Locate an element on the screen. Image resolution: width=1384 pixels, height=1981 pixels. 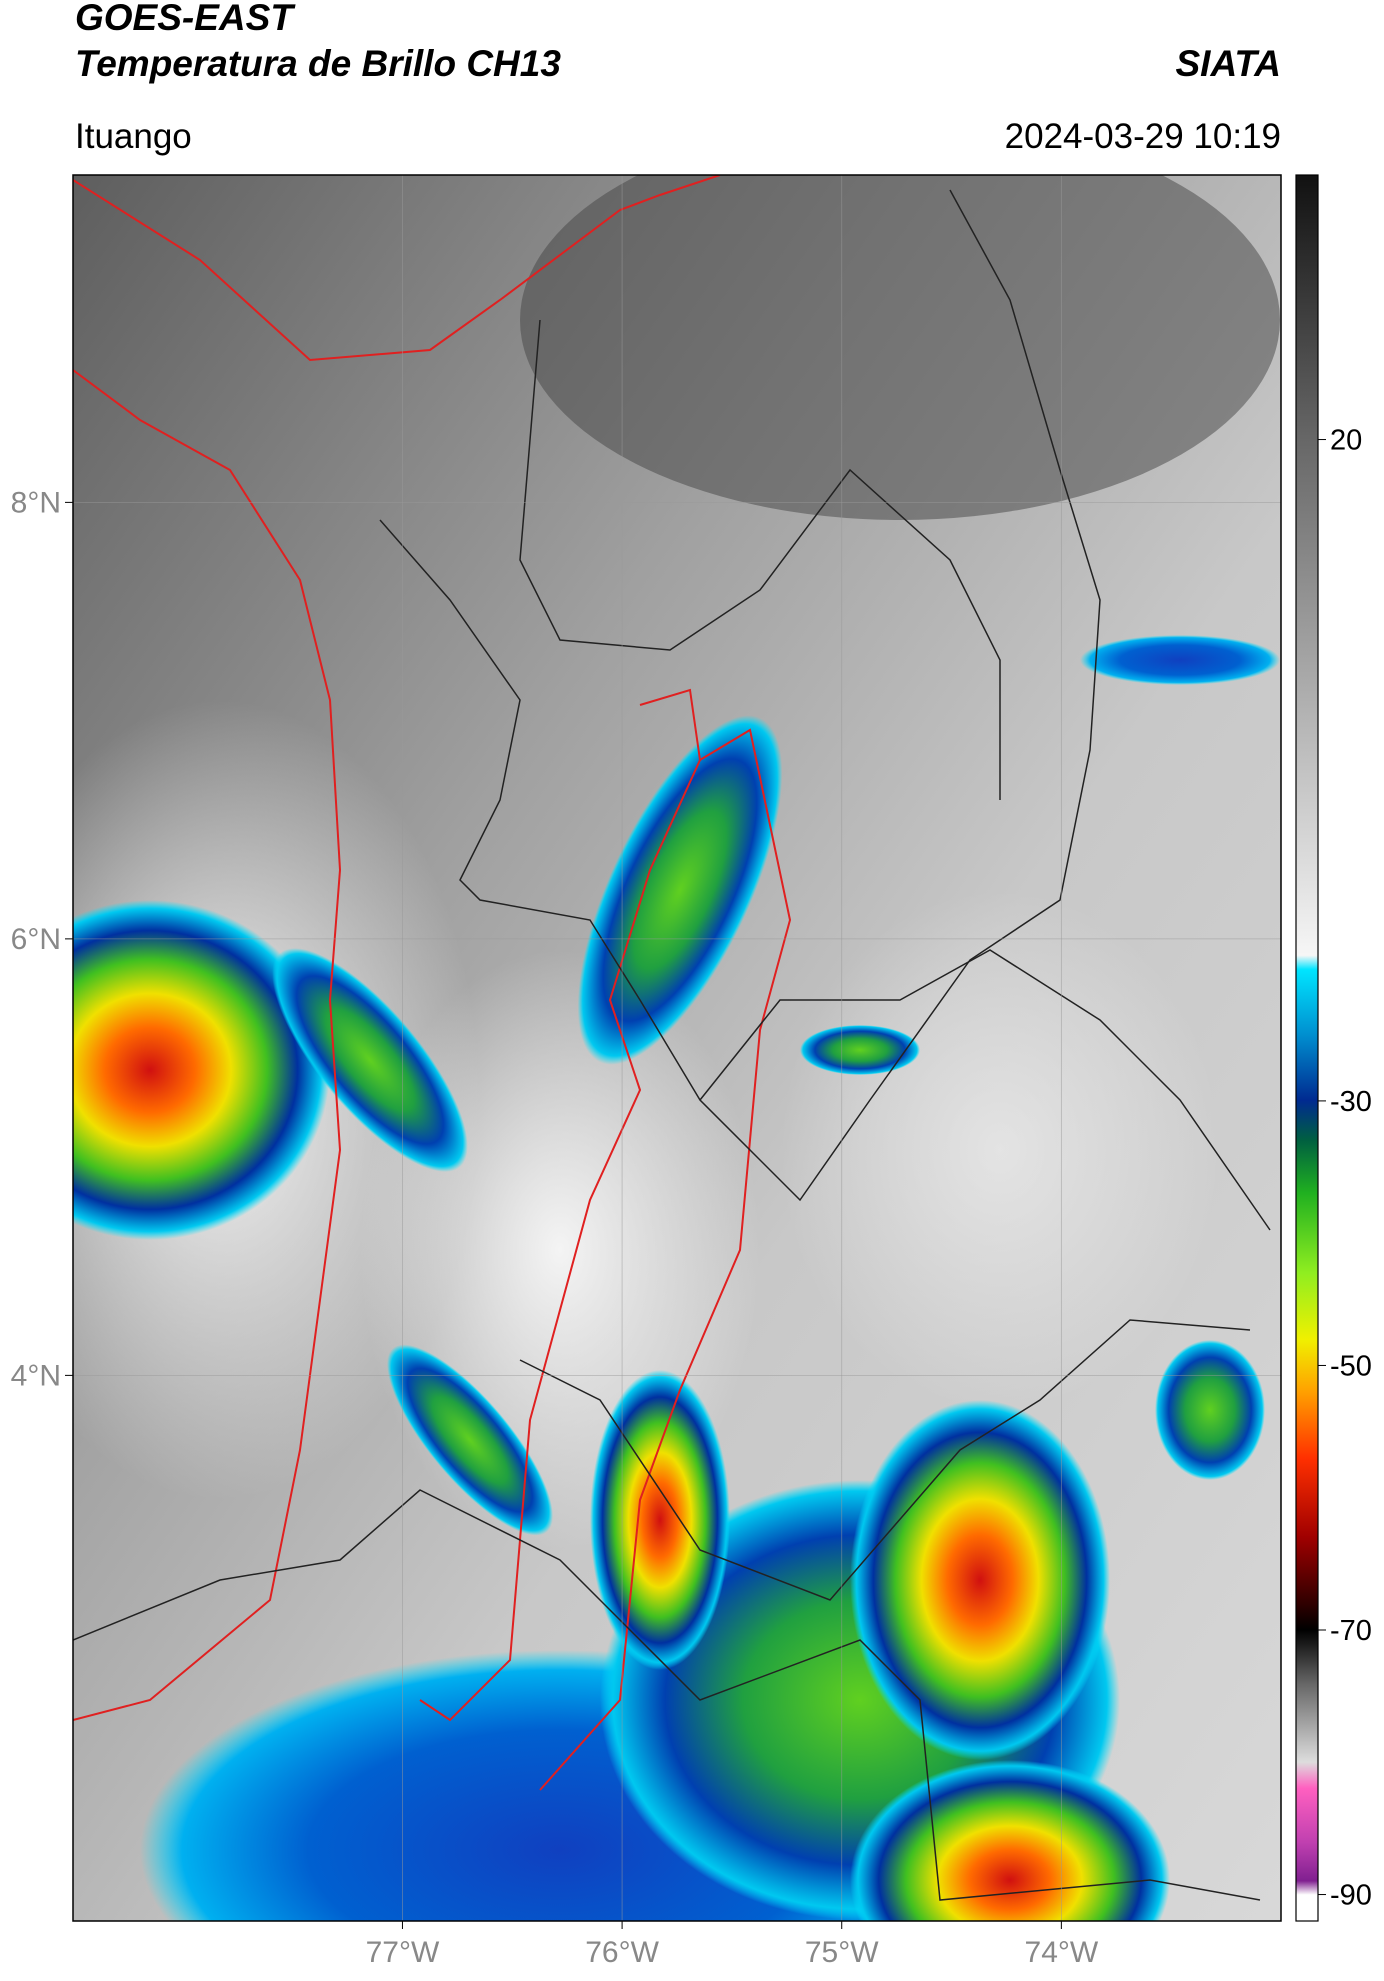
colorbar-tick-label: -90 is located at coordinates (1351, 1896).